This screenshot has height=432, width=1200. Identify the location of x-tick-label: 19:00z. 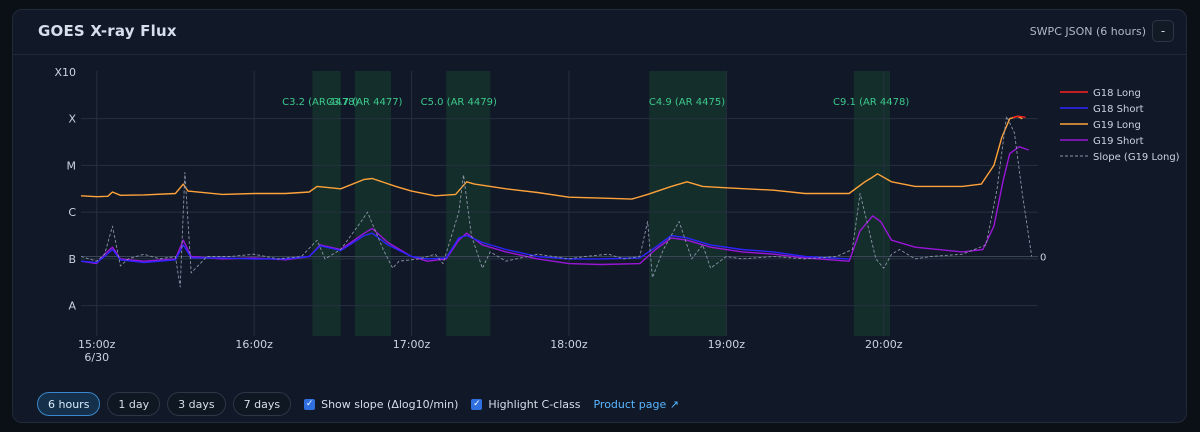
(727, 344).